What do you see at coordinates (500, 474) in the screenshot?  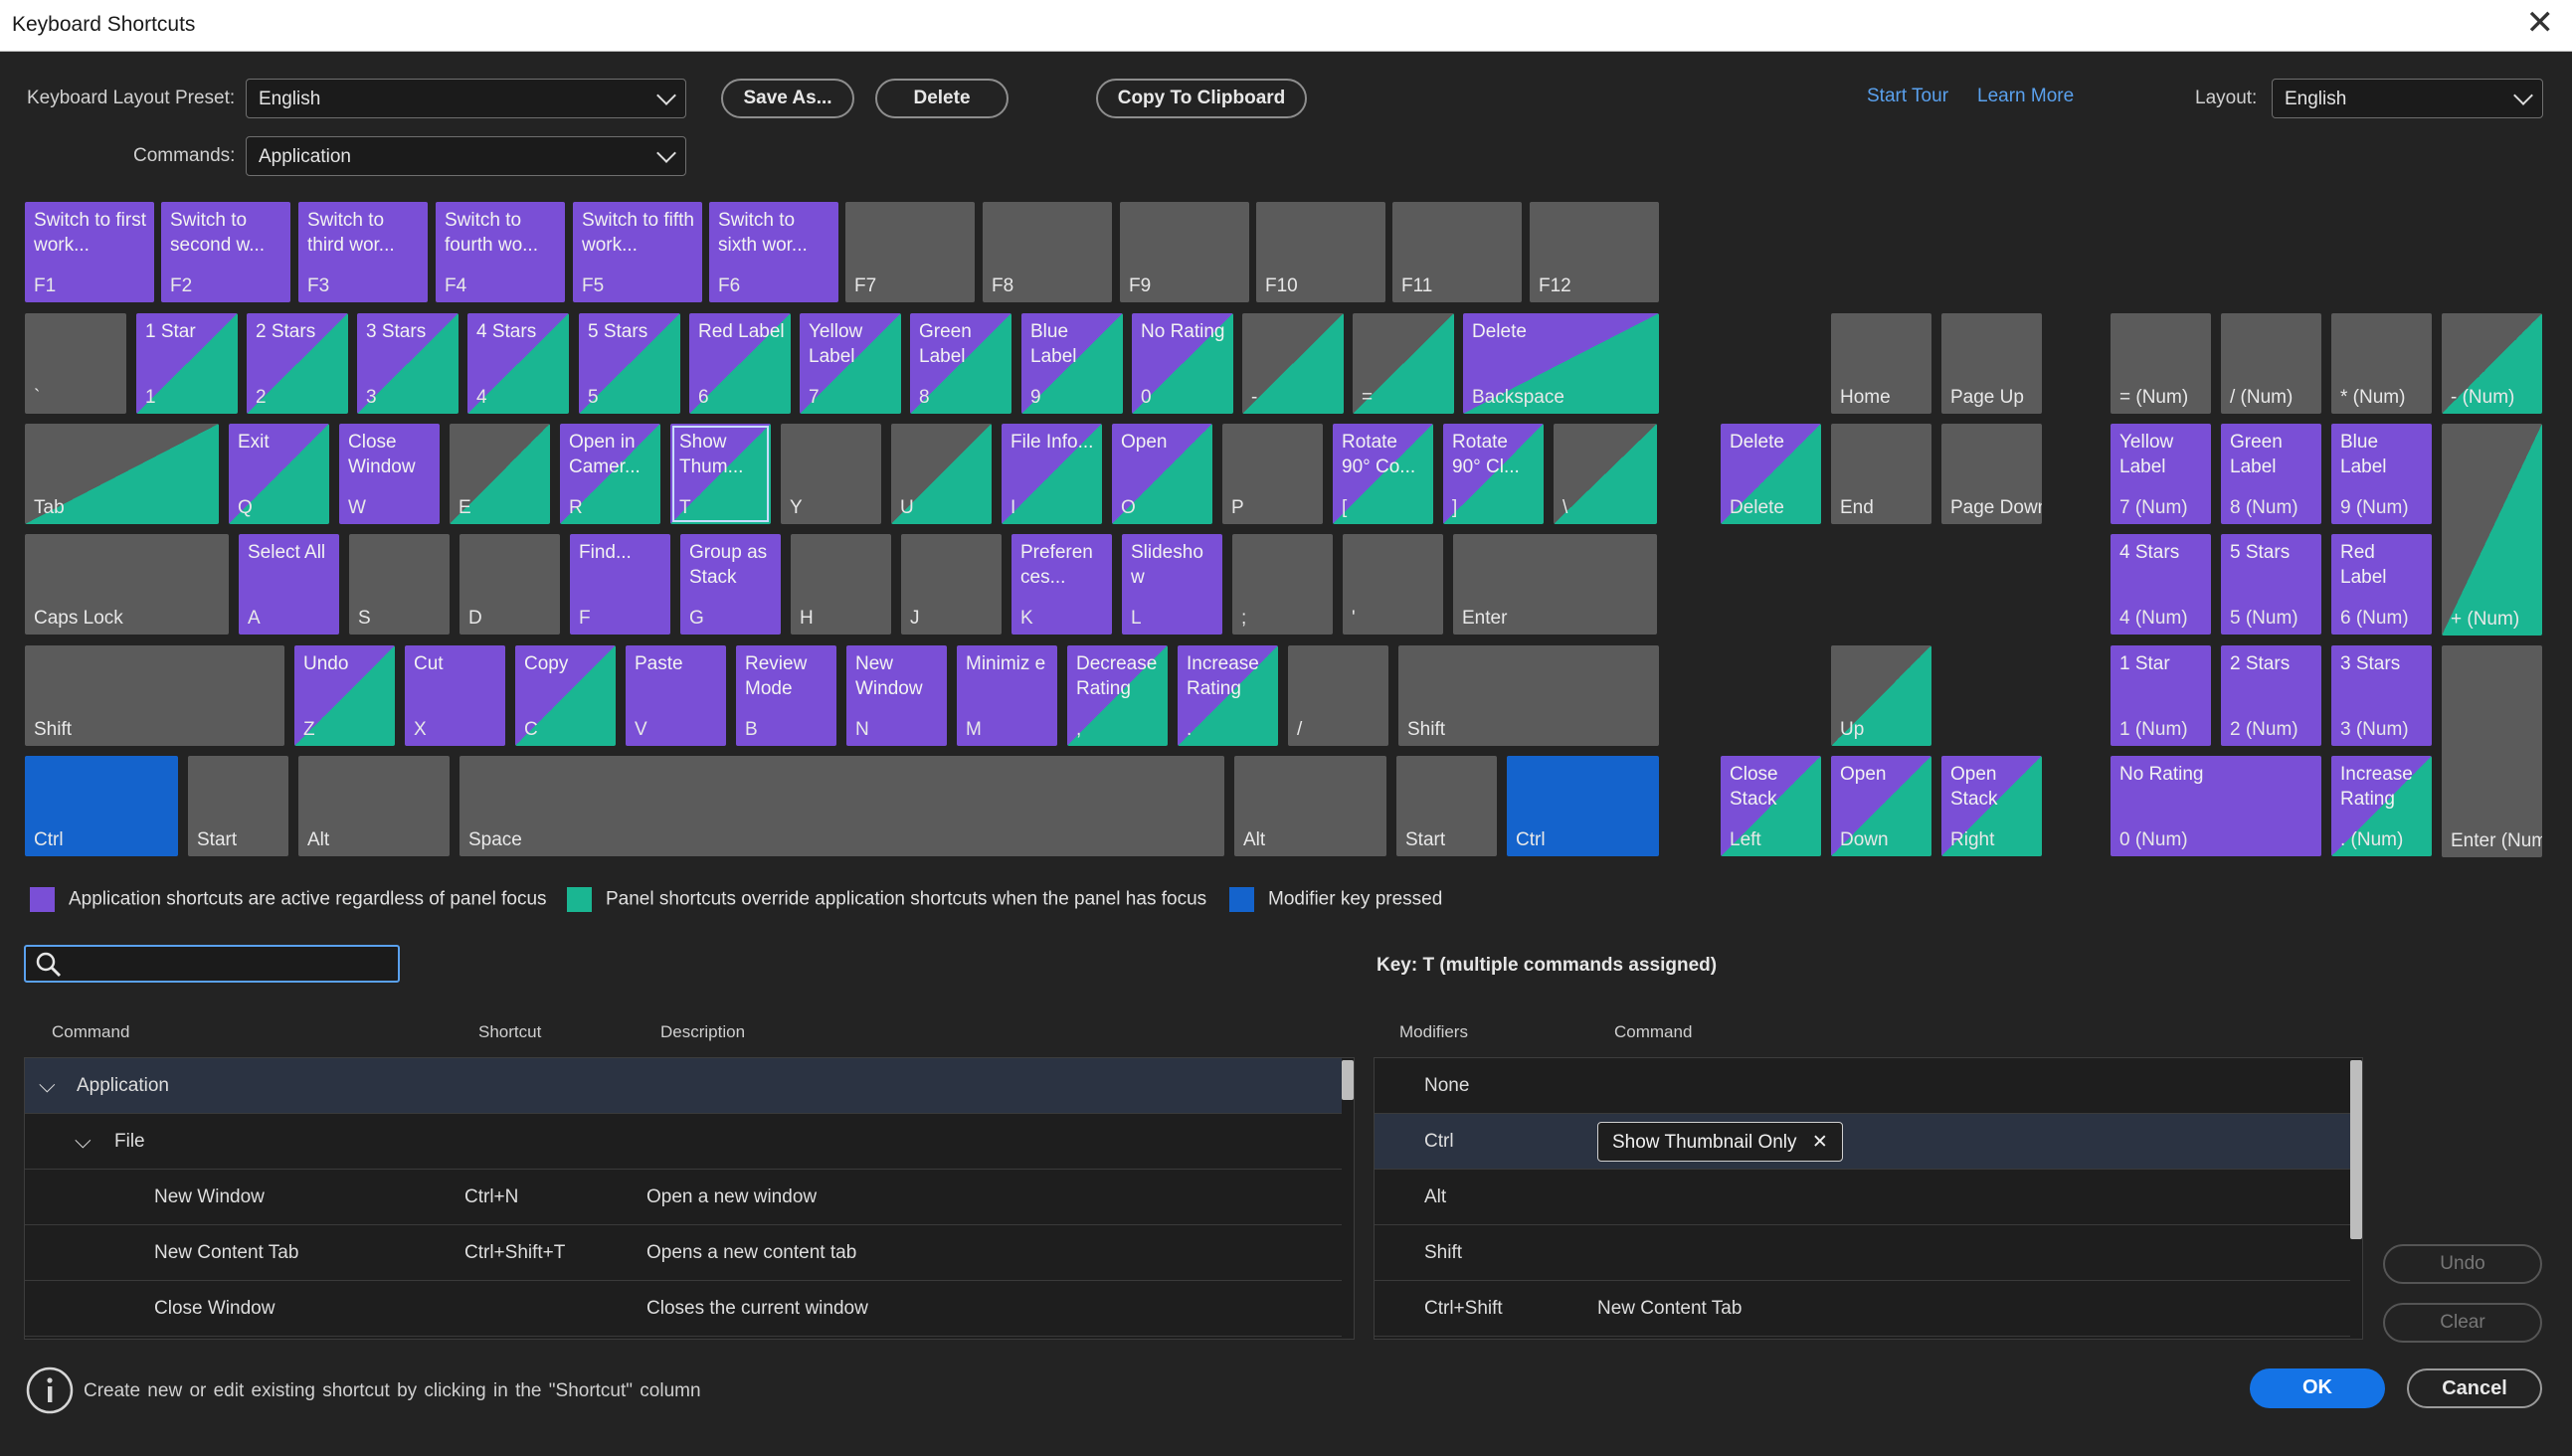 I see `key-e: E` at bounding box center [500, 474].